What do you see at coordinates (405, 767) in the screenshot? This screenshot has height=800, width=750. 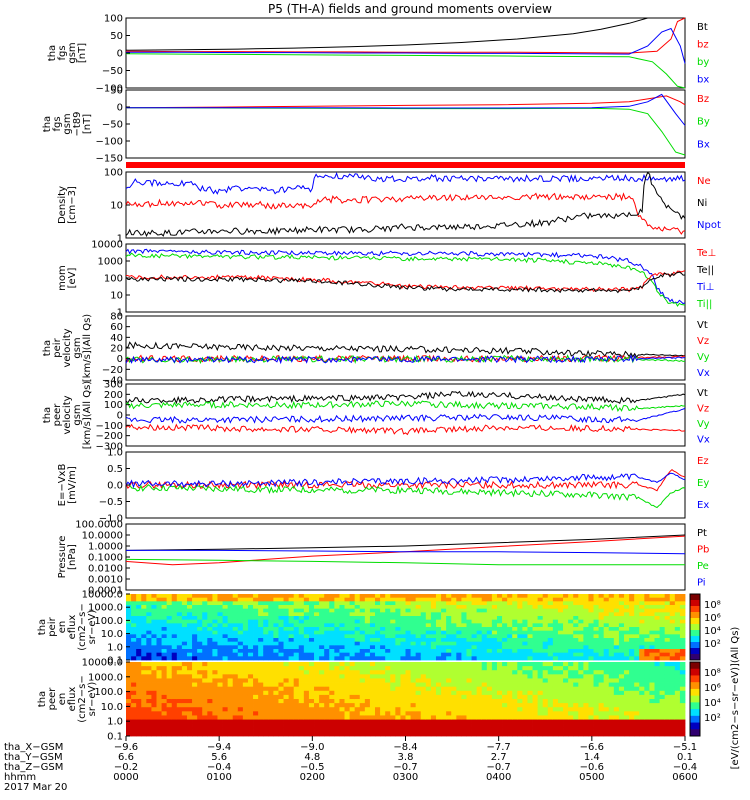 I see `x-tick-label: −0.7` at bounding box center [405, 767].